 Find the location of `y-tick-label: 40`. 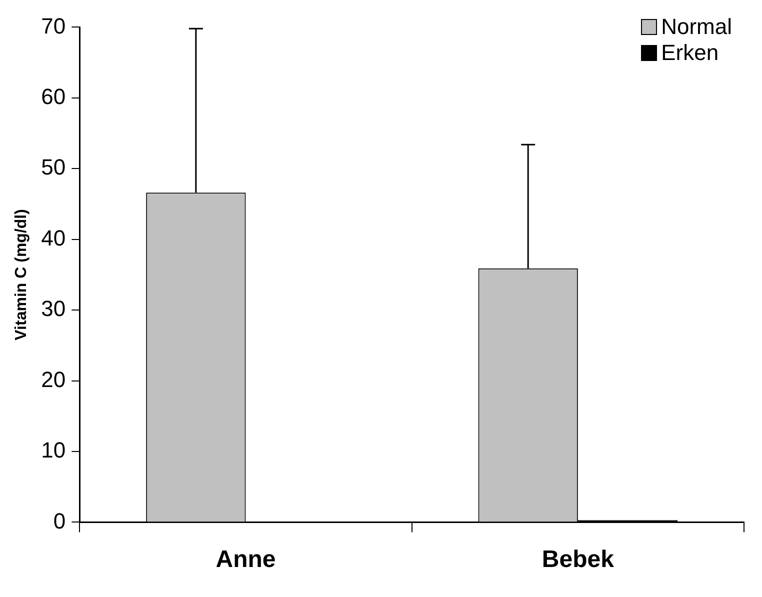

y-tick-label: 40 is located at coordinates (53, 237).